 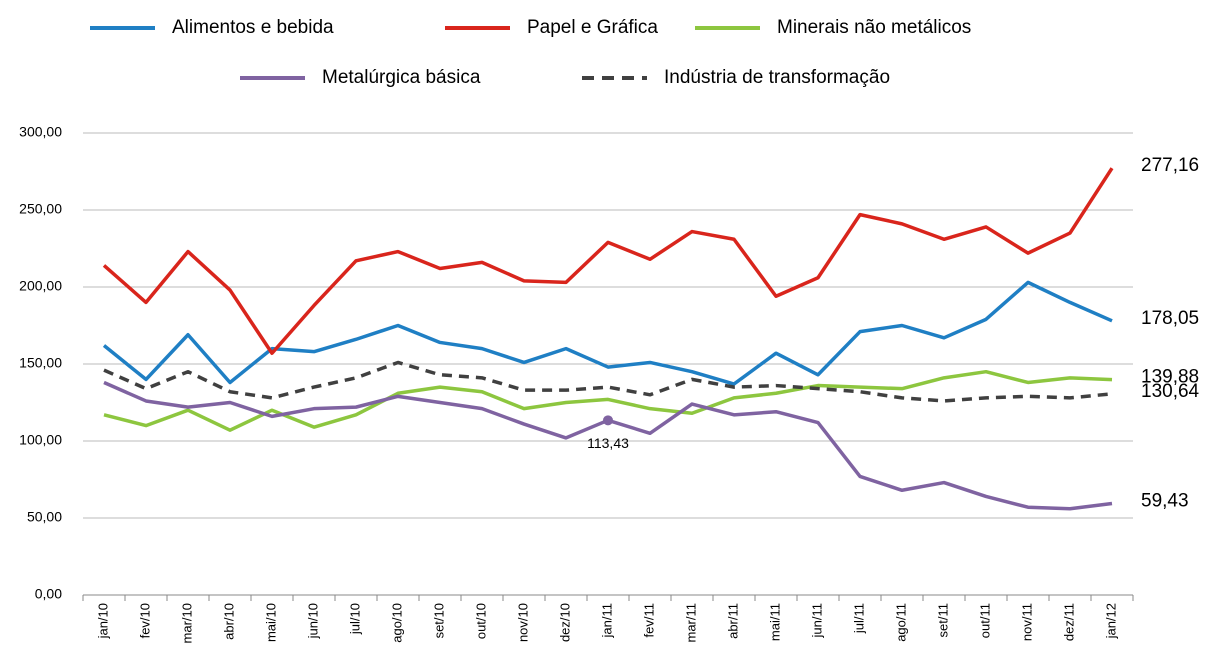 What do you see at coordinates (942, 620) in the screenshot?
I see `x-tick-label: set/11` at bounding box center [942, 620].